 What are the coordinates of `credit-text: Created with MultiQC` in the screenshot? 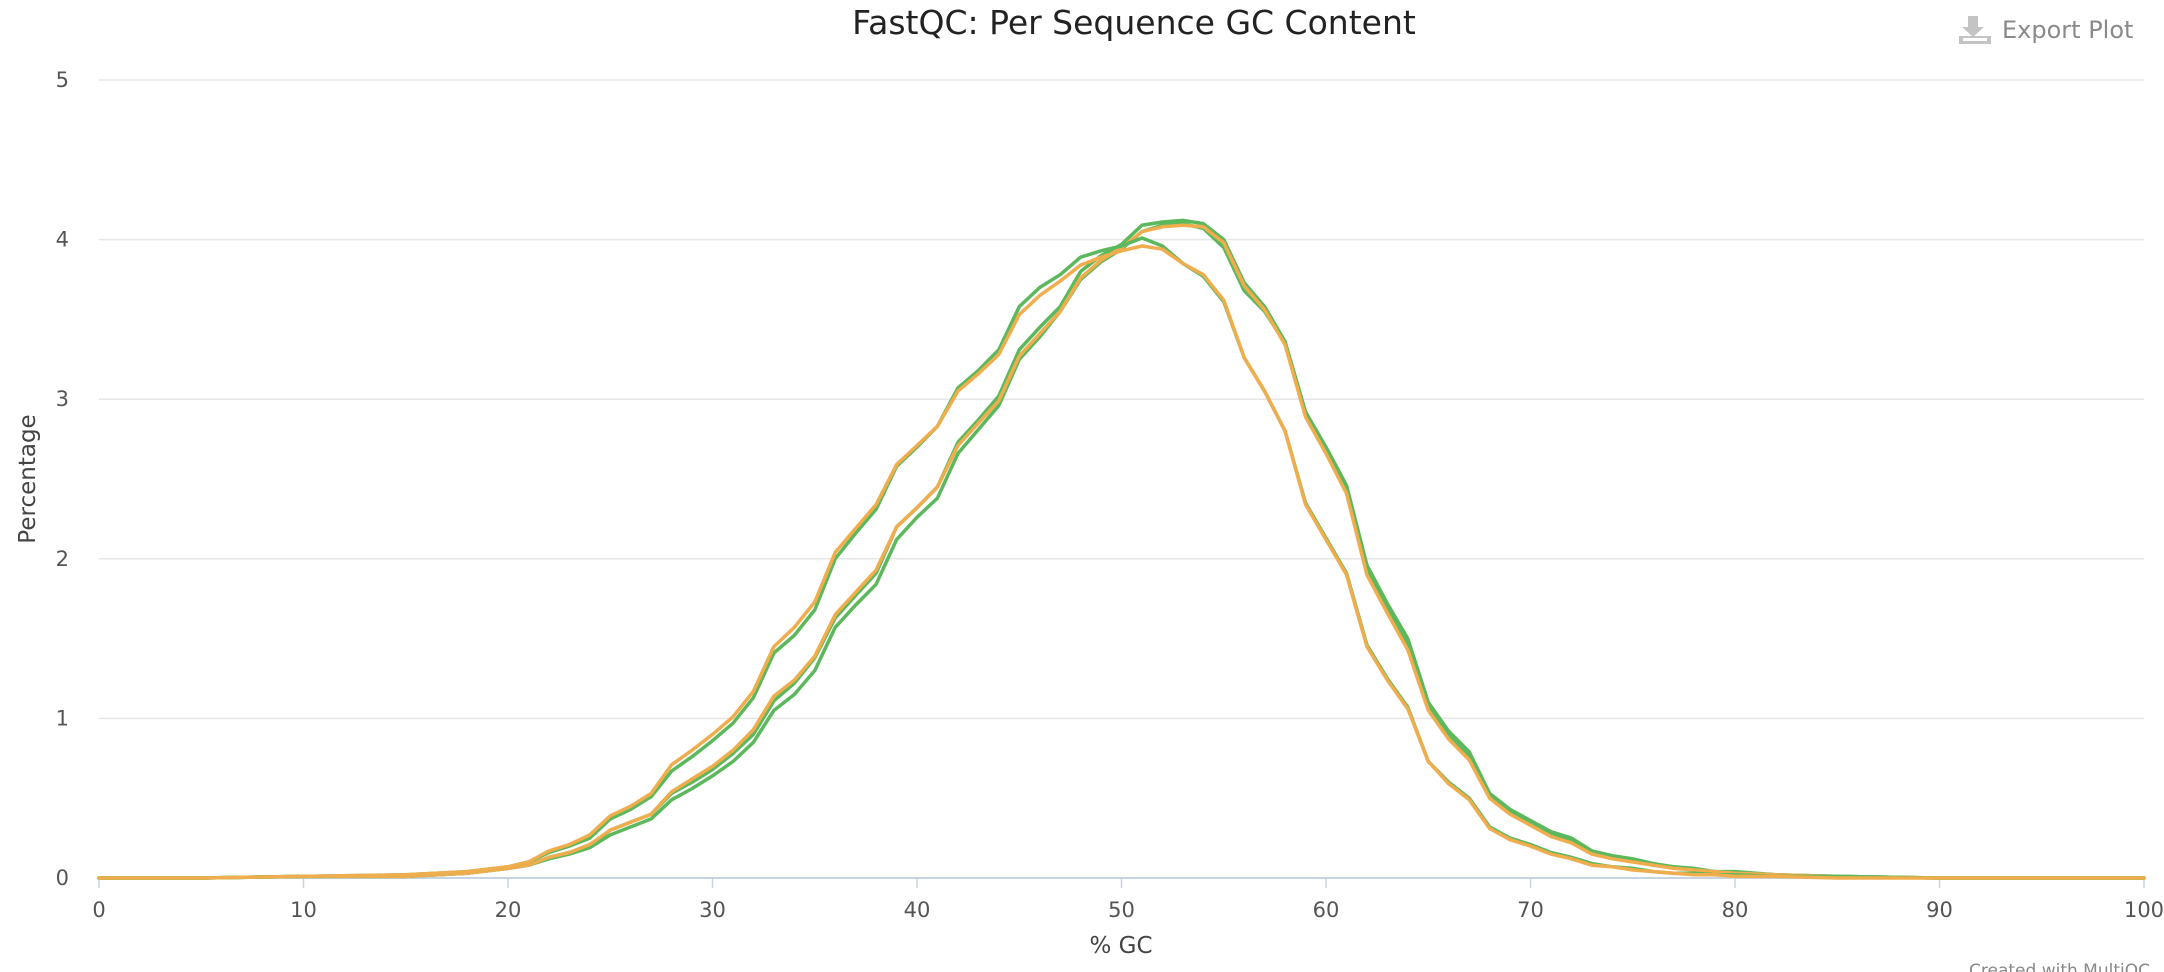 It's located at (2059, 966).